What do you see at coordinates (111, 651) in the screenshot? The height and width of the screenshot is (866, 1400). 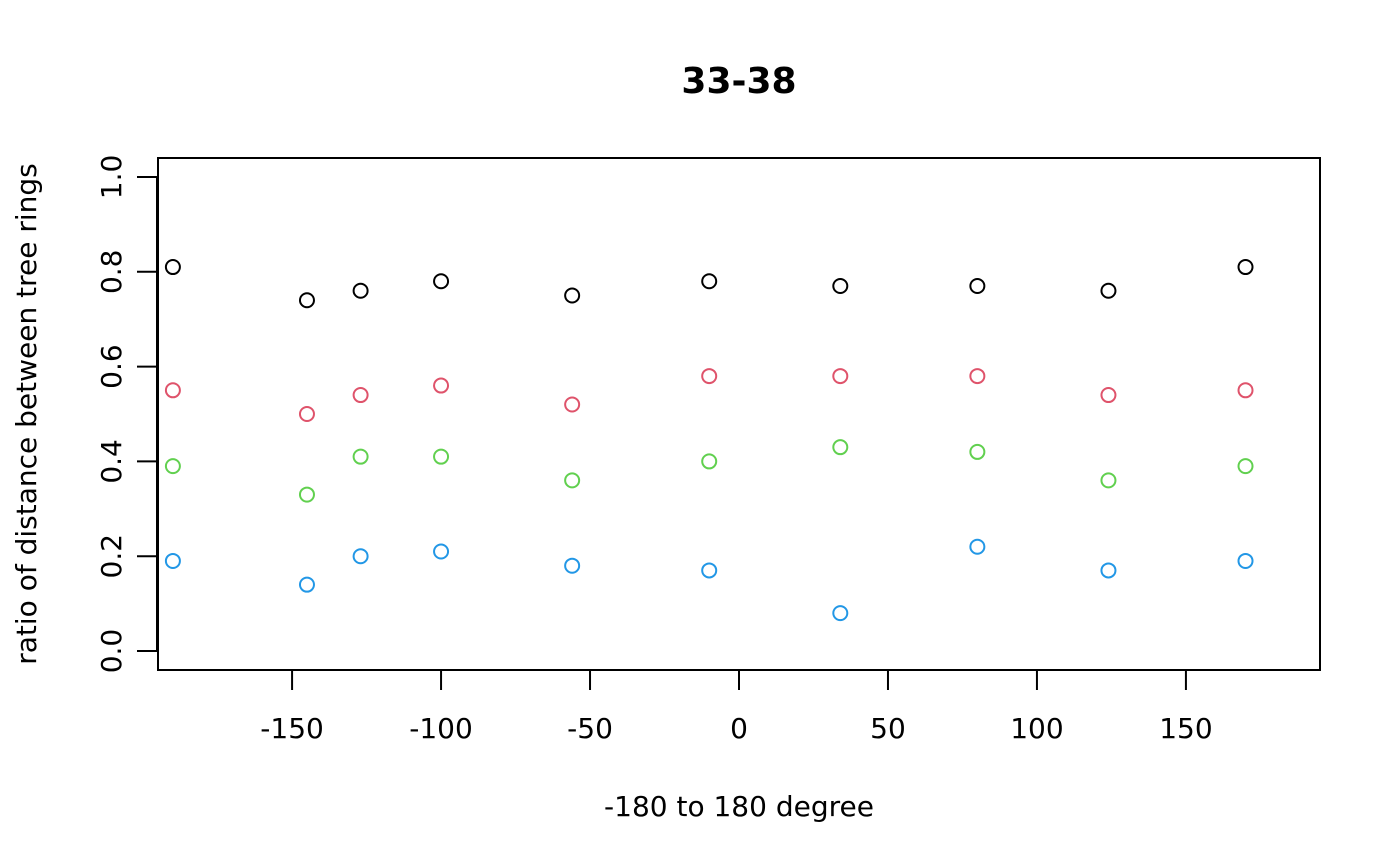 I see `y-tick-label: 0.0` at bounding box center [111, 651].